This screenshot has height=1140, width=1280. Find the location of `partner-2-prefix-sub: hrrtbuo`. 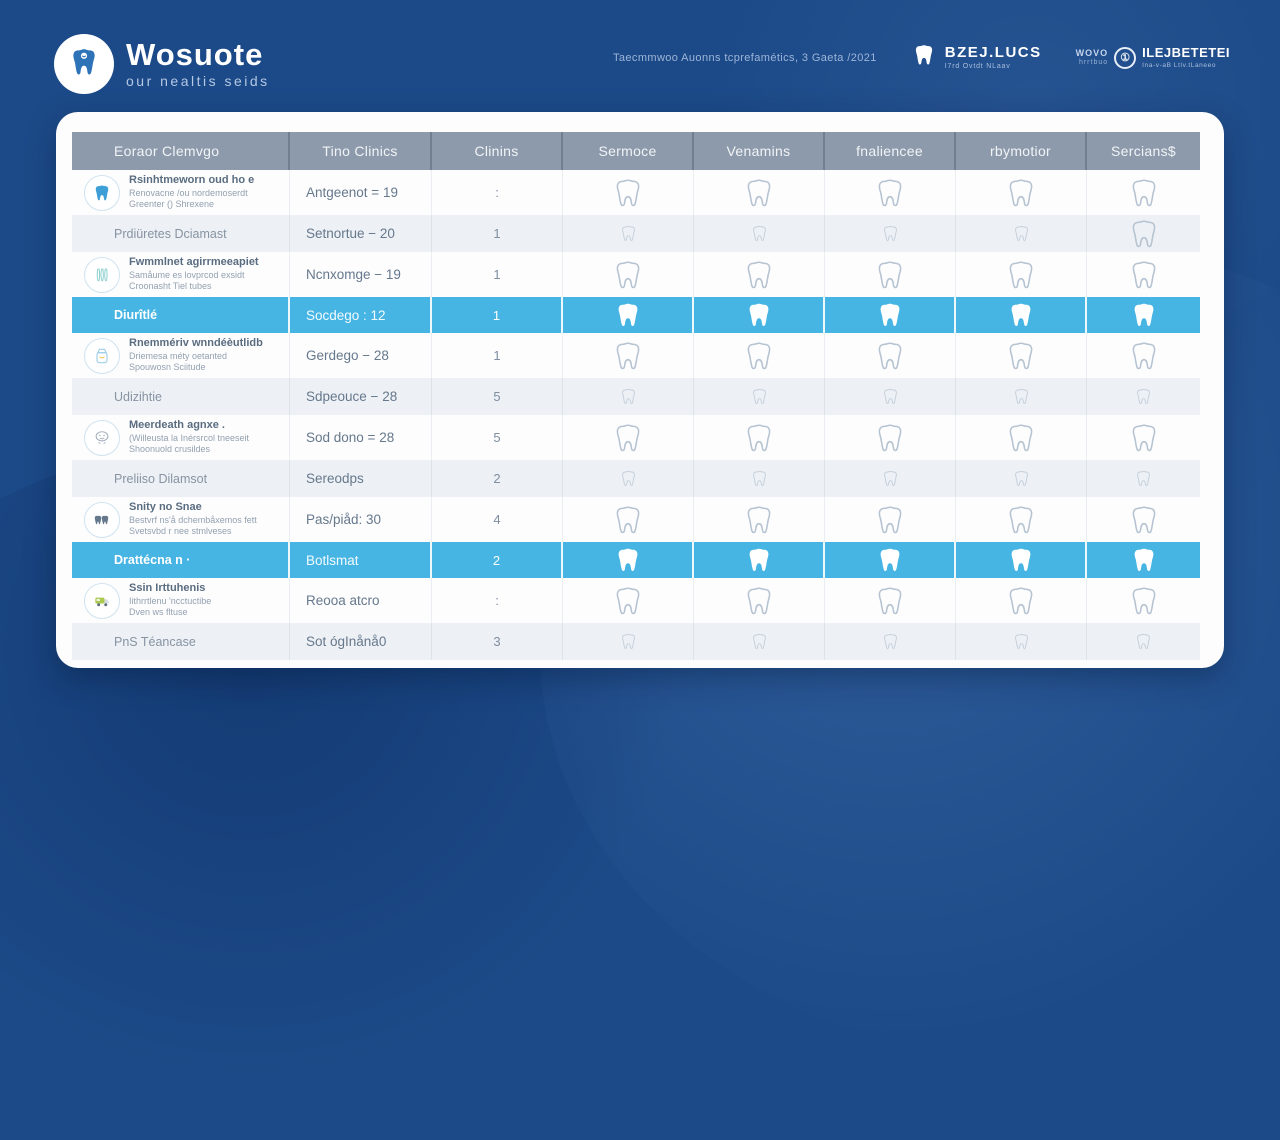

partner-2-prefix-sub: hrrtbuo is located at coordinates (1093, 62).